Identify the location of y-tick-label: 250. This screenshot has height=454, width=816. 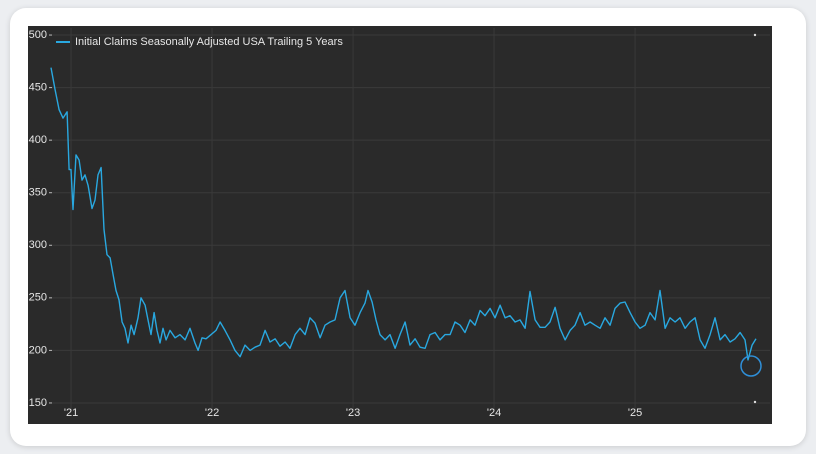
(38, 298).